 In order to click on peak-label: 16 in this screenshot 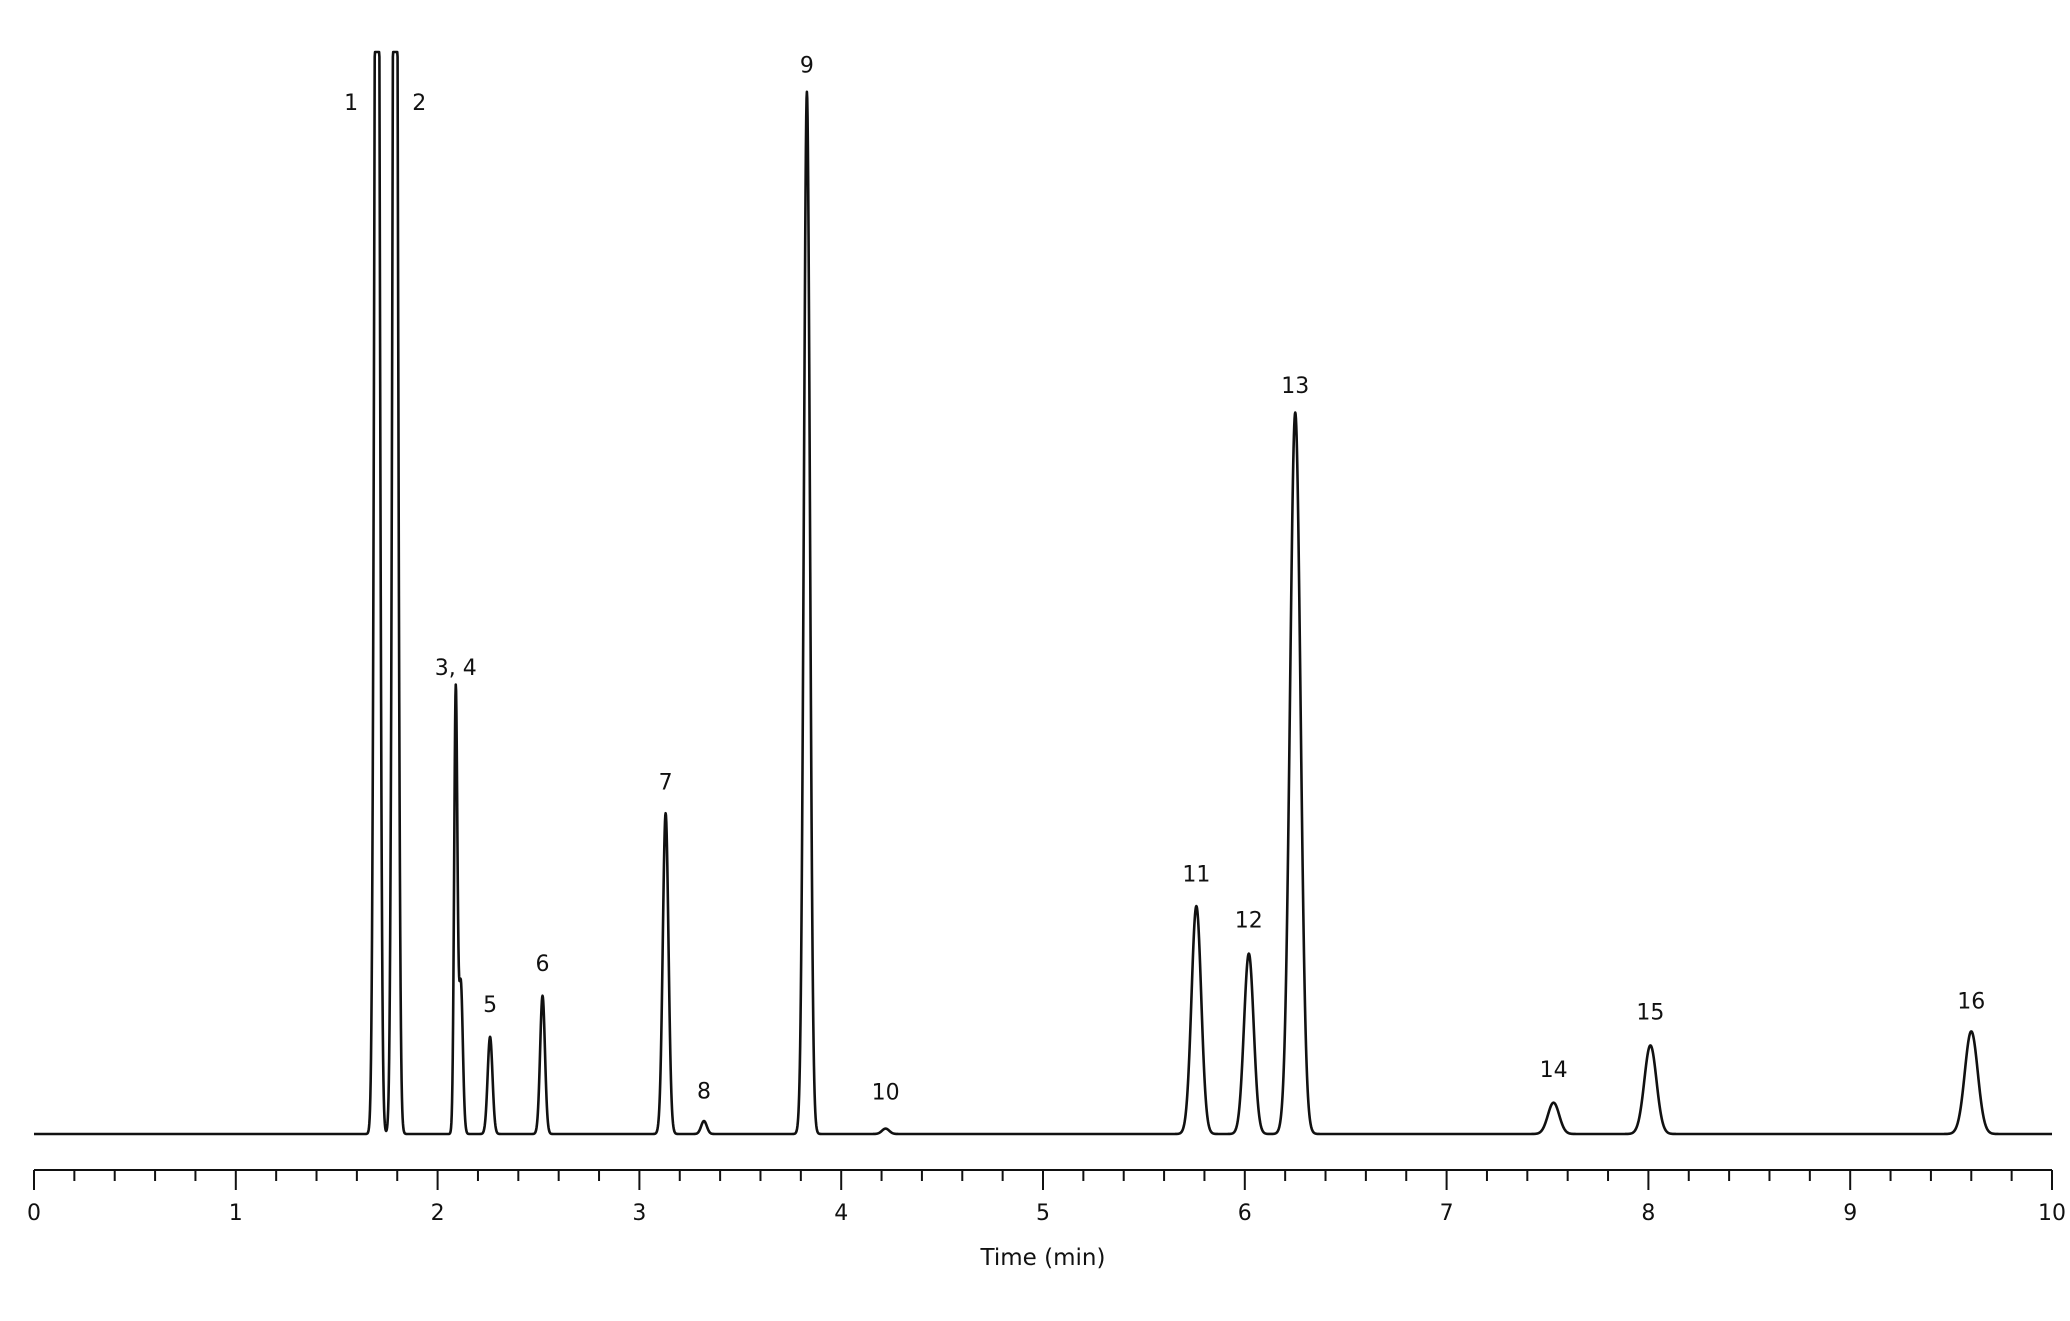, I will do `click(1971, 1002)`.